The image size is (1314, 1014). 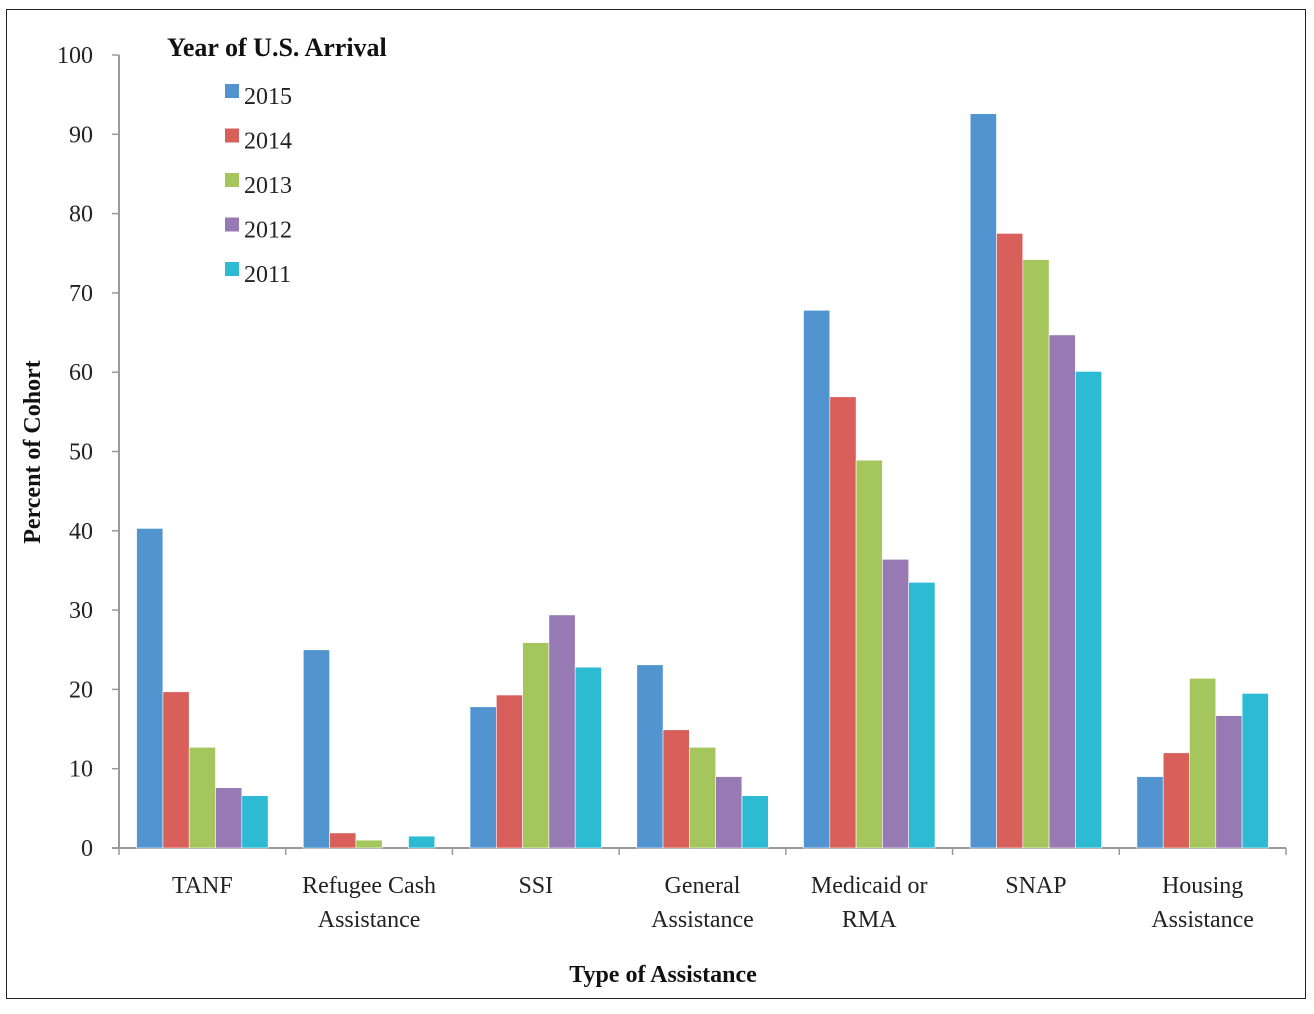 What do you see at coordinates (1062, 591) in the screenshot?
I see `bar-2012-snap` at bounding box center [1062, 591].